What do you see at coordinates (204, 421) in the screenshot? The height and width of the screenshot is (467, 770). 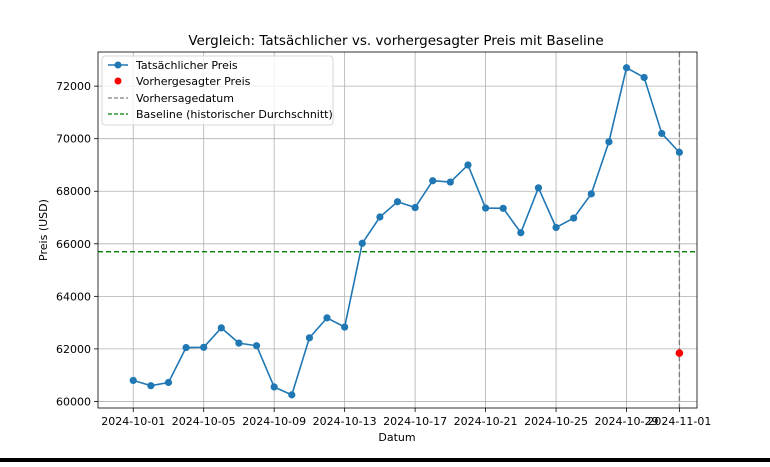 I see `x-tick-label: 2024-10-05` at bounding box center [204, 421].